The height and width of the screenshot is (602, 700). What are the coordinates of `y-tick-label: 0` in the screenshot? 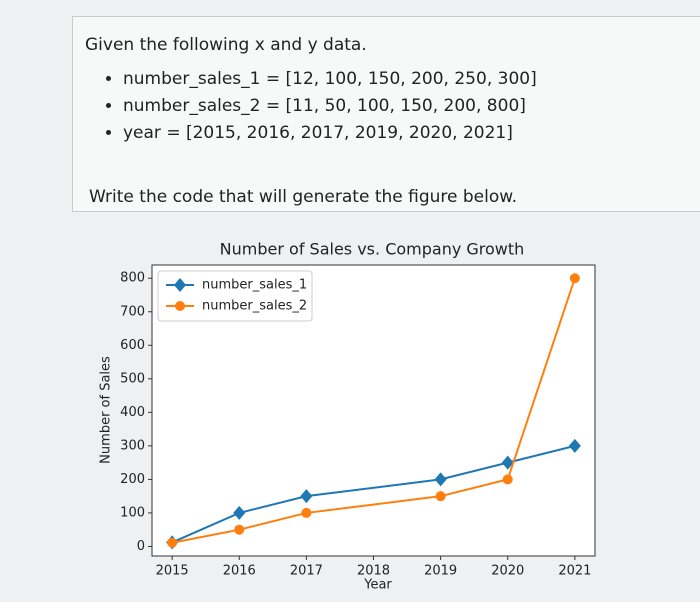 It's located at (141, 546).